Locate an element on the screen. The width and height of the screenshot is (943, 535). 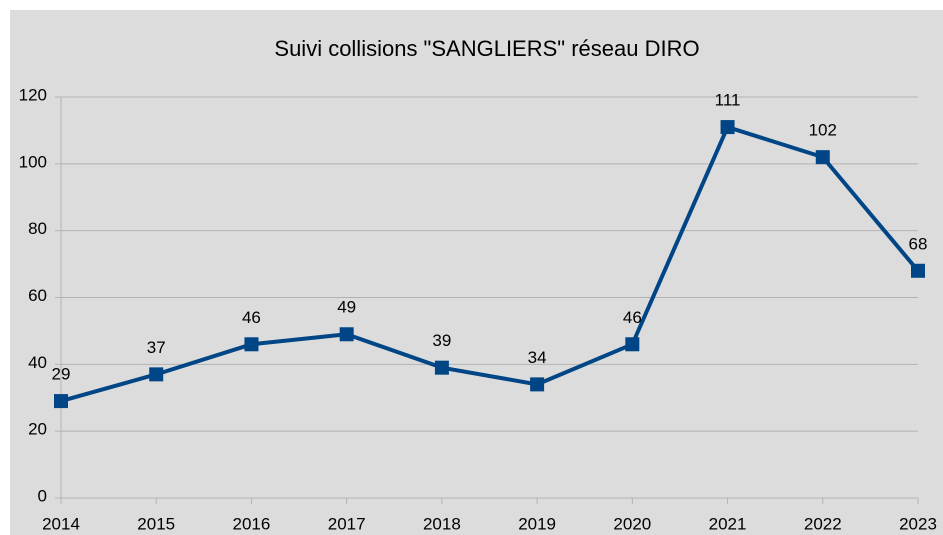
y-tick-label: 100 is located at coordinates (33, 161).